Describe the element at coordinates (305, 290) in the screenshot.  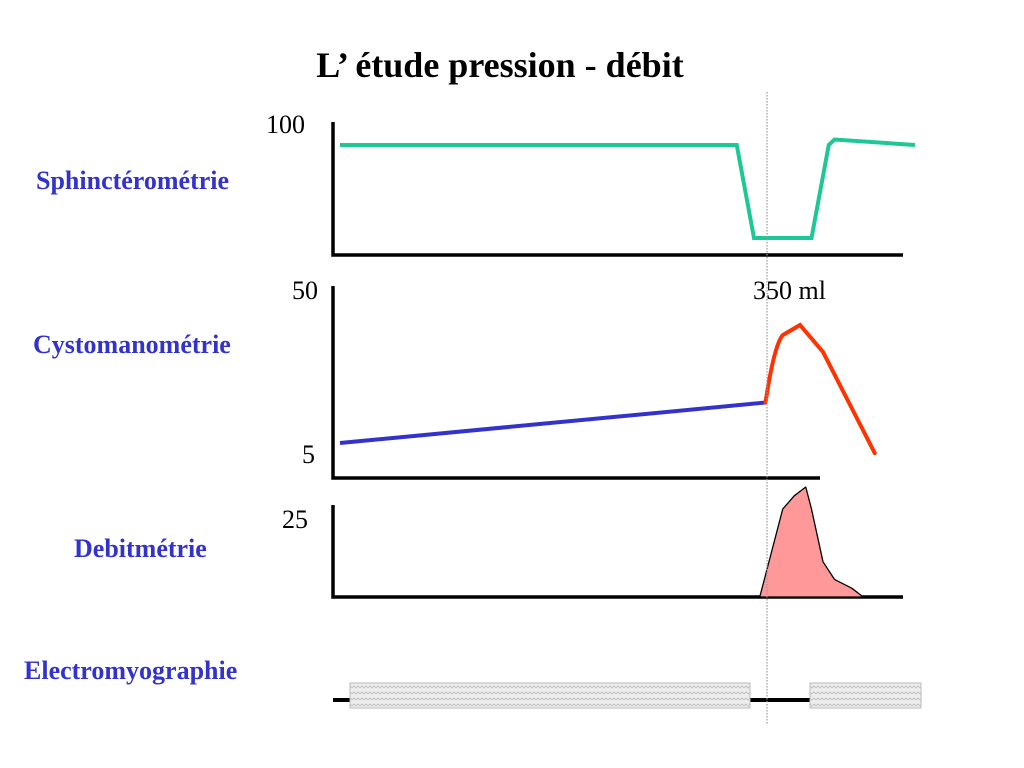
I see `tick-cysto-50: 50` at that location.